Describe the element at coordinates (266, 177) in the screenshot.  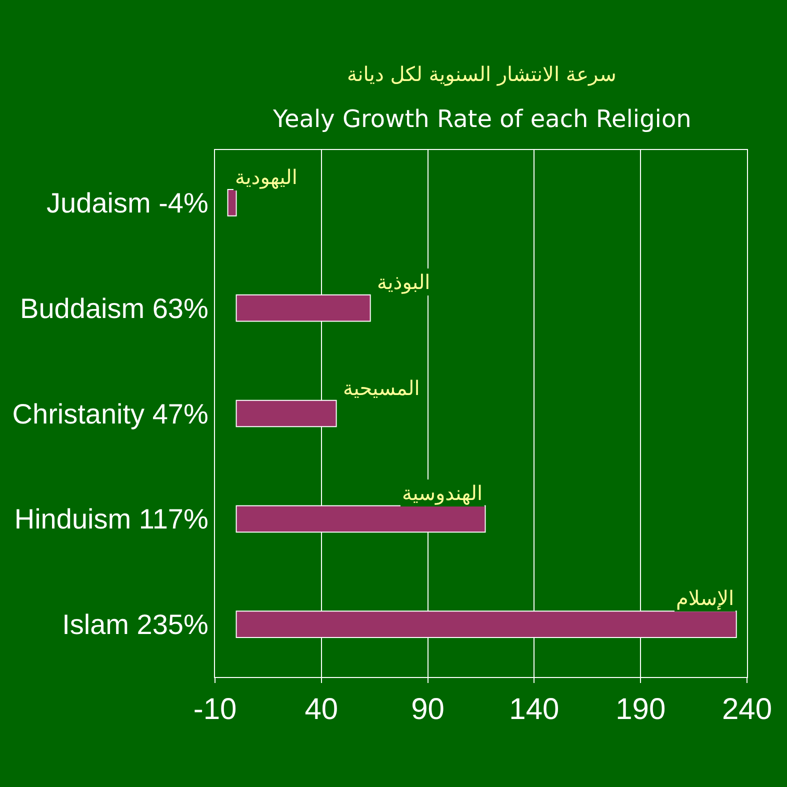
I see `annotation: اليهودية` at that location.